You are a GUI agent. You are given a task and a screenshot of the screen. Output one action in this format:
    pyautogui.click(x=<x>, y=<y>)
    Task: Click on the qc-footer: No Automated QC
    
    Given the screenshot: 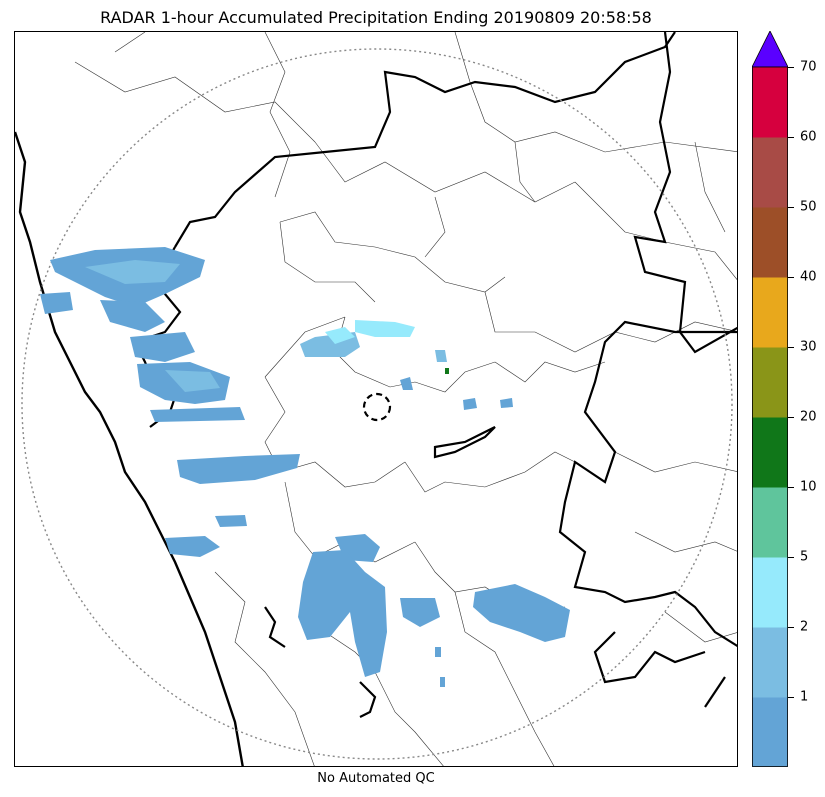 What is the action you would take?
    pyautogui.click(x=376, y=778)
    